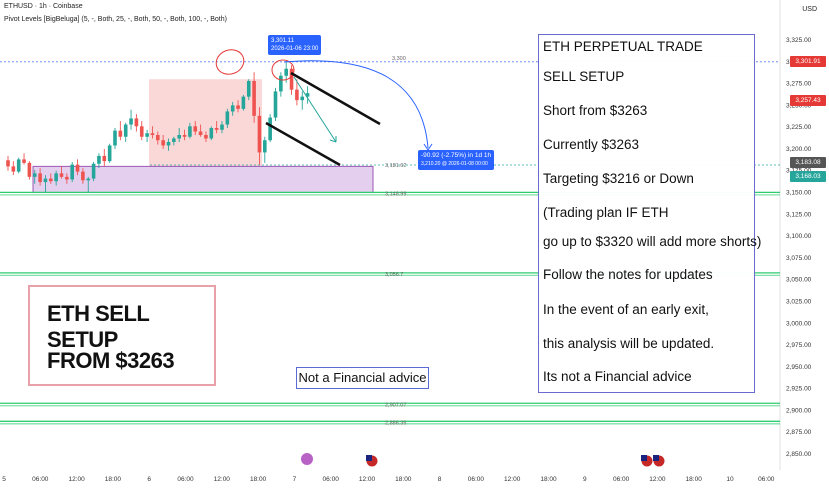 The height and width of the screenshot is (489, 829). What do you see at coordinates (295, 49) in the screenshot?
I see `high-tooltip-date: 2026-01-06 23:00` at bounding box center [295, 49].